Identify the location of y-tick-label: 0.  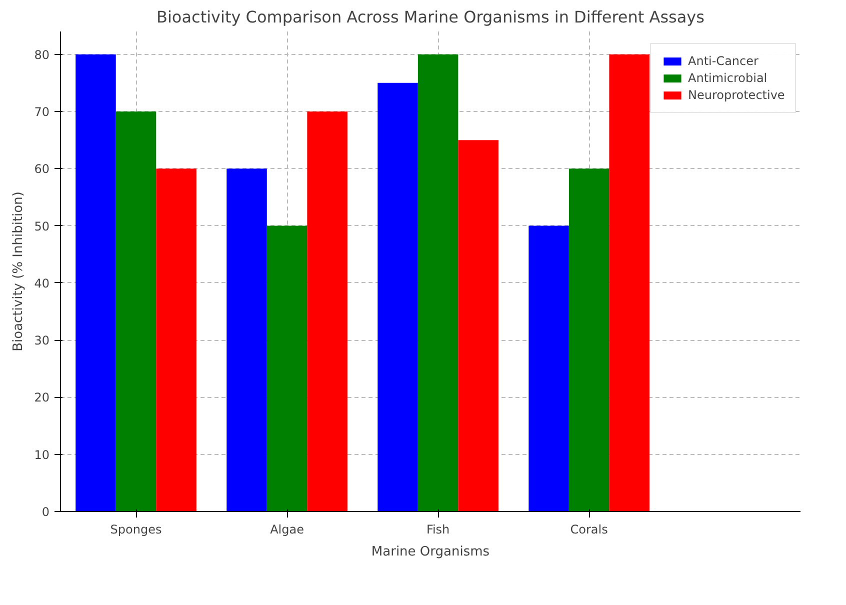
(46, 512).